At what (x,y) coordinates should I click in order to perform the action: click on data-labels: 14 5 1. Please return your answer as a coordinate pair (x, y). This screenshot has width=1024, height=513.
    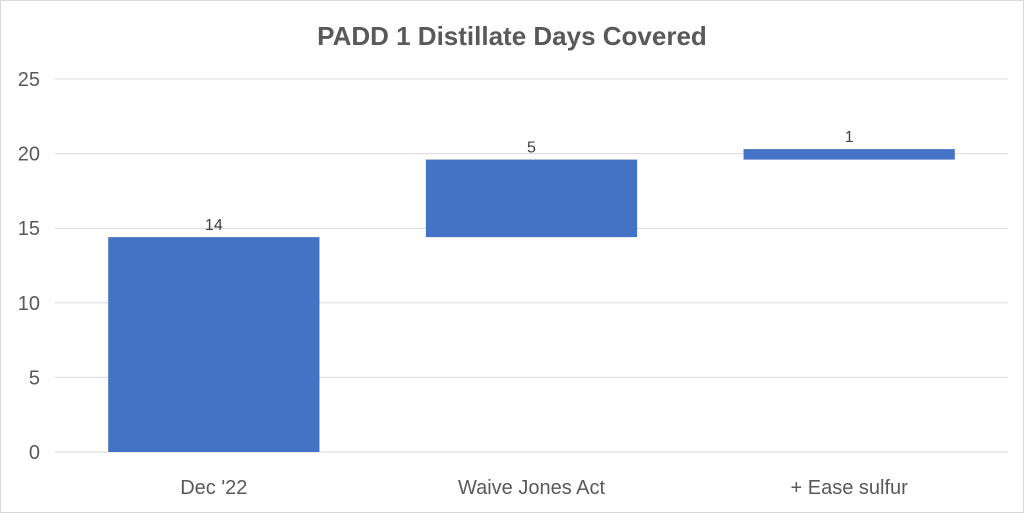
    Looking at the image, I should click on (529, 181).